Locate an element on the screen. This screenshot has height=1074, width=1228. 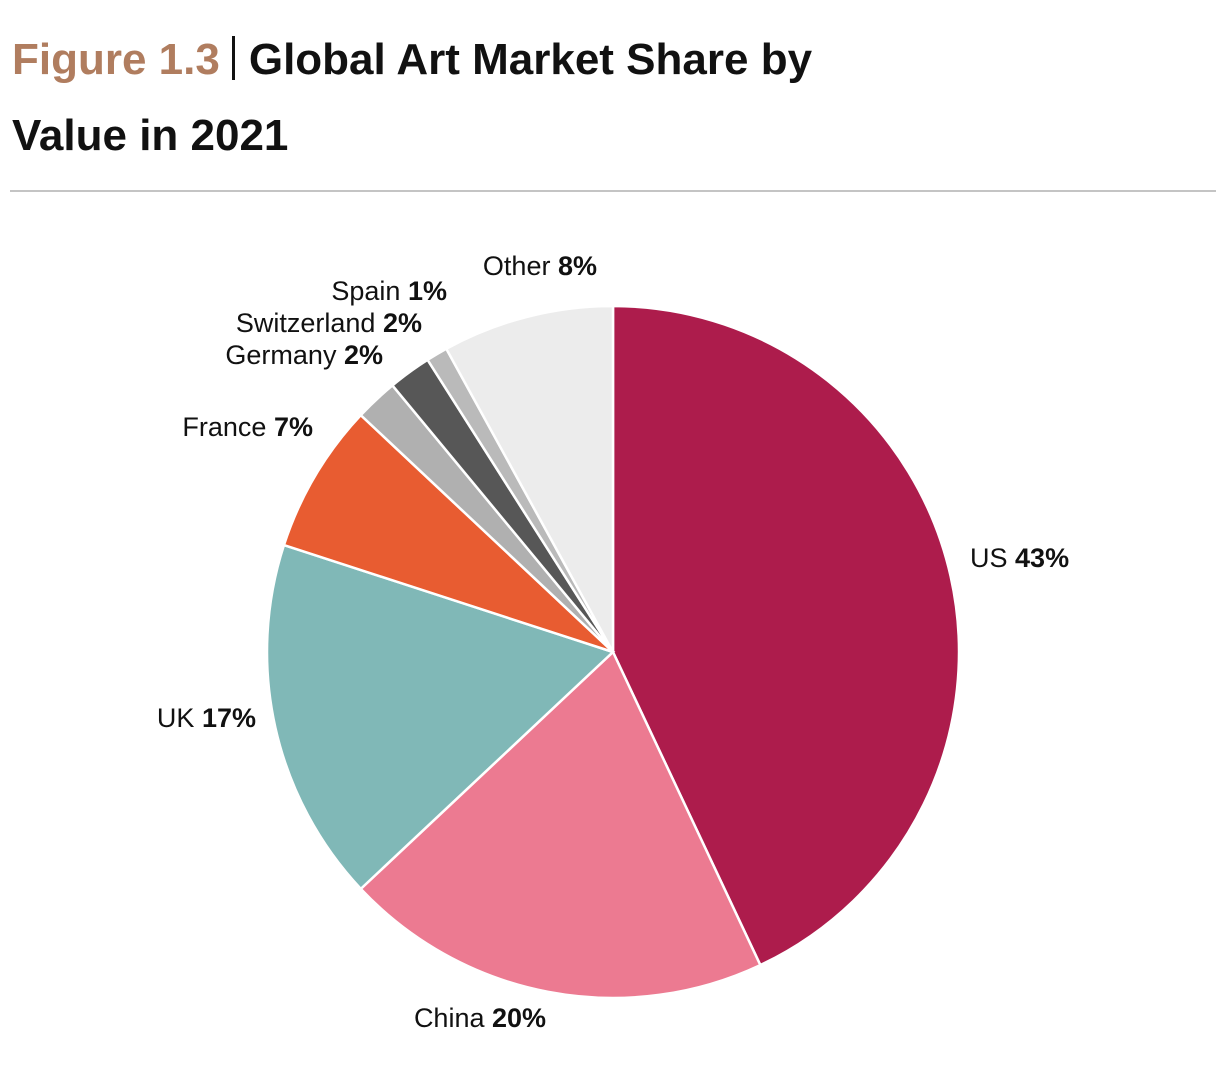
title-rule is located at coordinates (613, 191).